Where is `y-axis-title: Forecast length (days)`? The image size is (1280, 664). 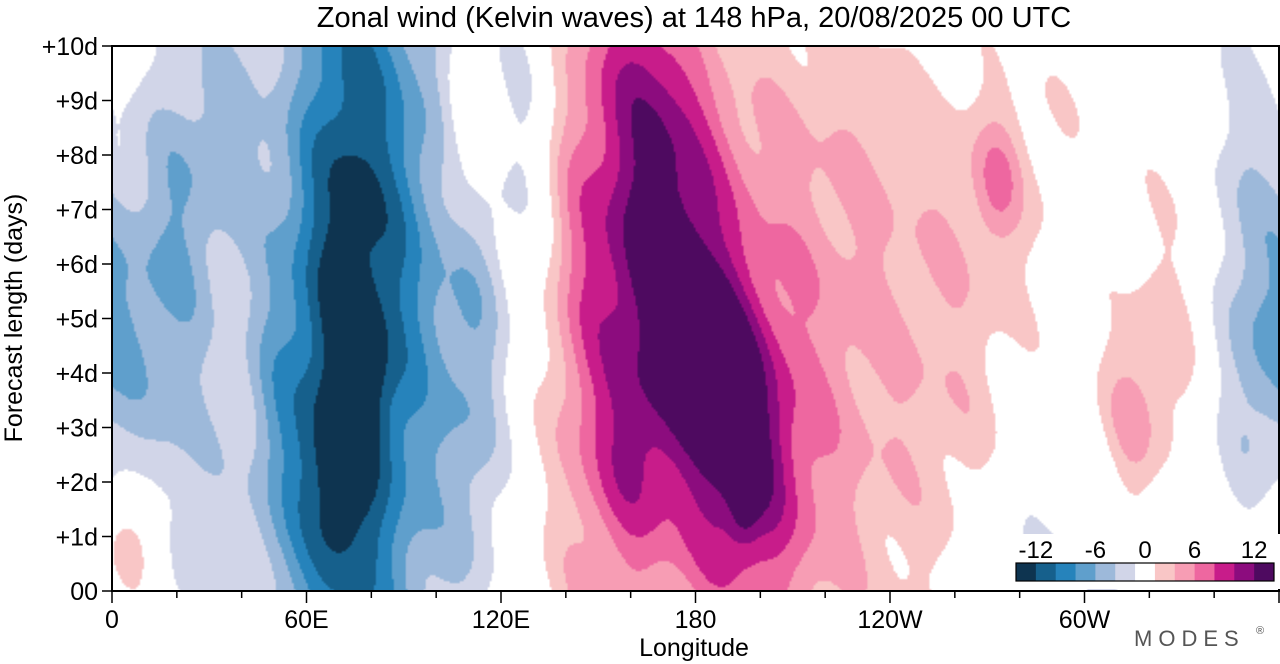
y-axis-title: Forecast length (days) is located at coordinates (14, 318).